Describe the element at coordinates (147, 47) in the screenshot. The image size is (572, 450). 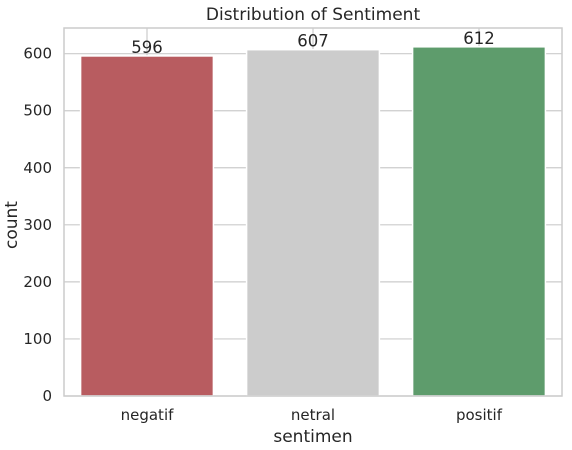
I see `data-label-negatif: 596` at that location.